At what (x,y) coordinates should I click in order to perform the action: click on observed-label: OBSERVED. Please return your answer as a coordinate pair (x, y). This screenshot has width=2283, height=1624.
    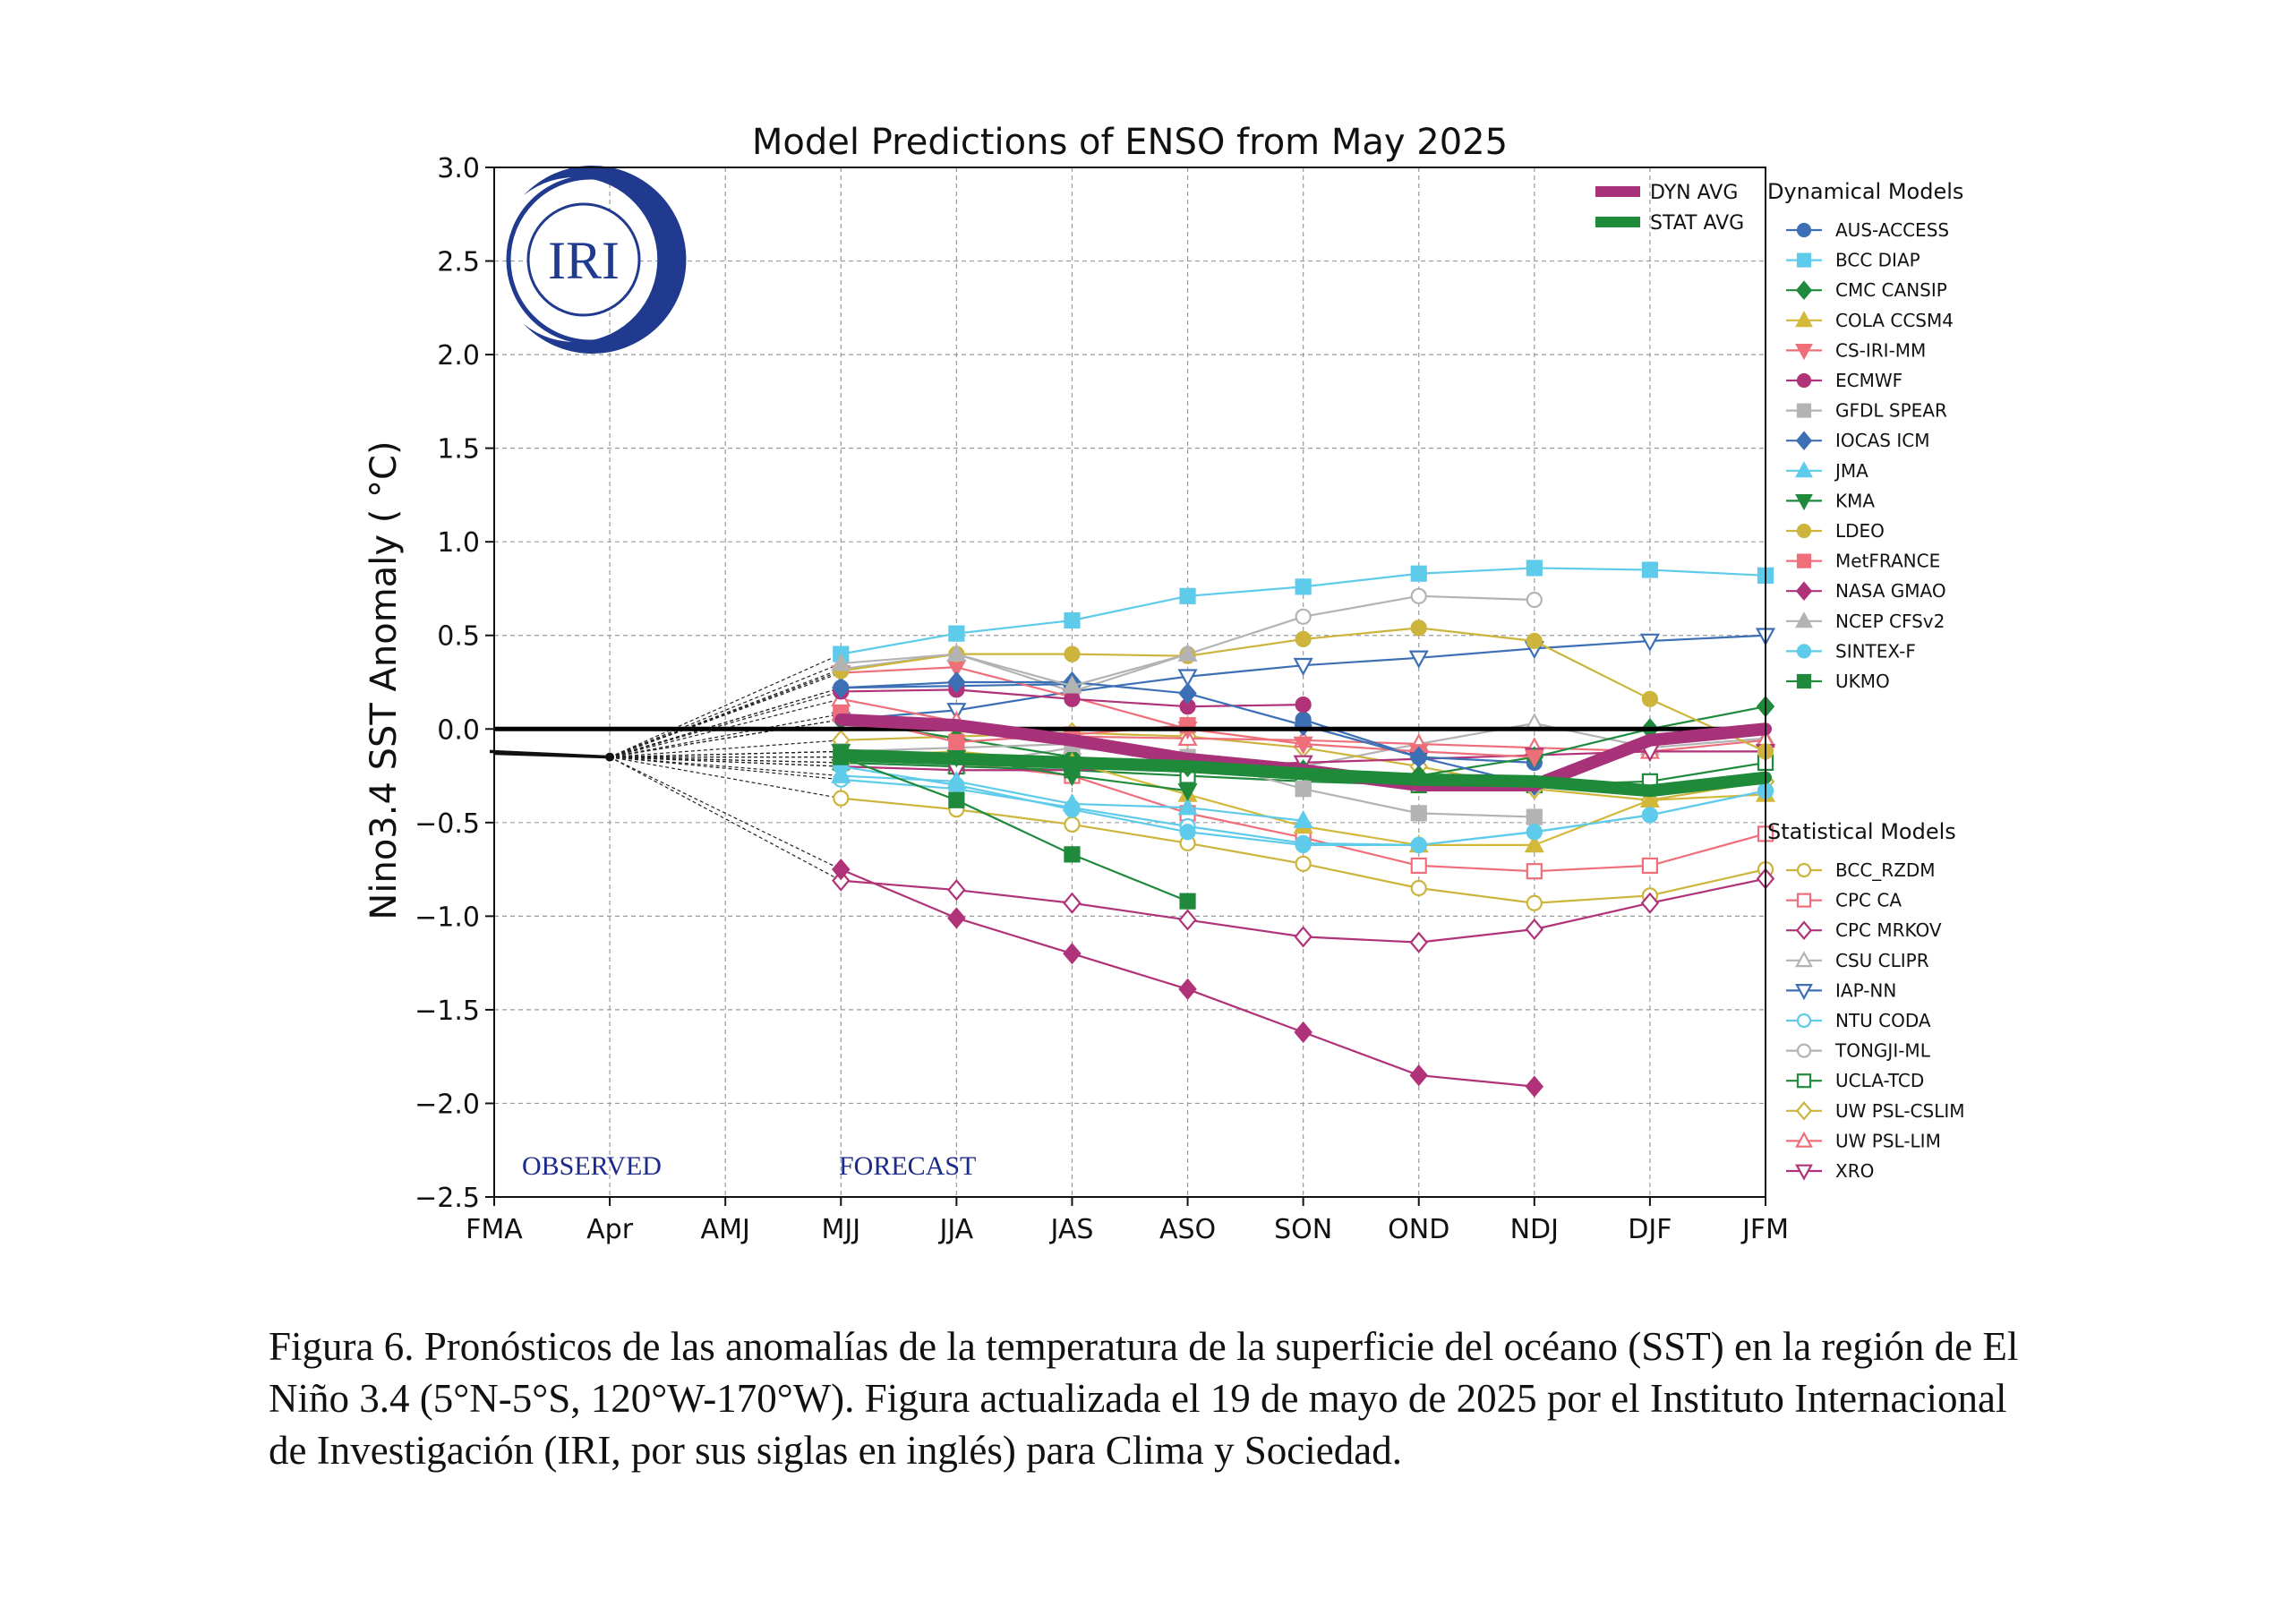
    Looking at the image, I should click on (592, 1166).